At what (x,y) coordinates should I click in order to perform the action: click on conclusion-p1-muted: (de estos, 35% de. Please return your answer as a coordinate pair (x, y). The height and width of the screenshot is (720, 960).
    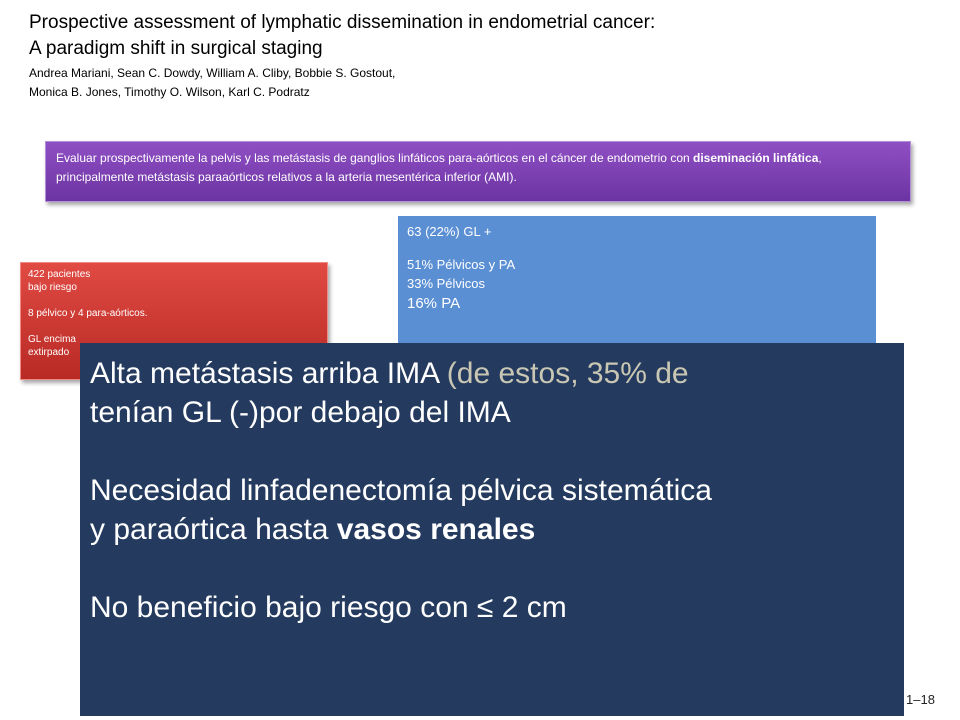
    Looking at the image, I should click on (567, 373).